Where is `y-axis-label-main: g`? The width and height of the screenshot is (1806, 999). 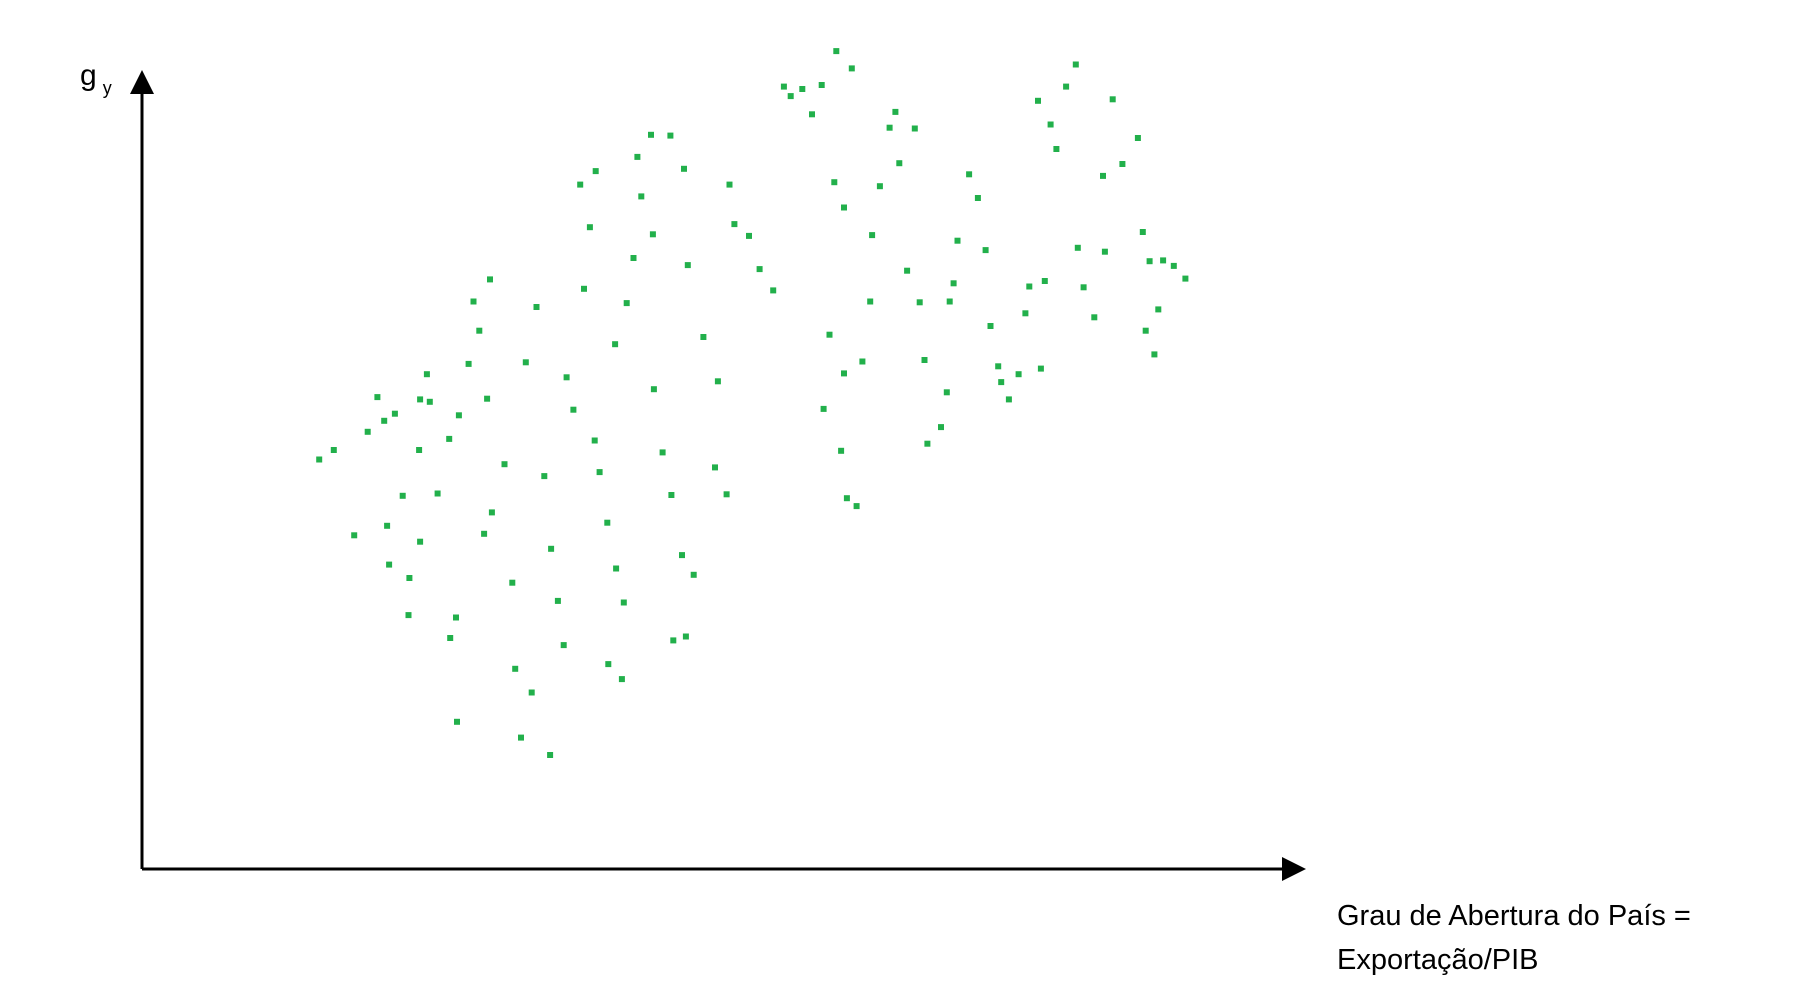
y-axis-label-main: g is located at coordinates (88, 75).